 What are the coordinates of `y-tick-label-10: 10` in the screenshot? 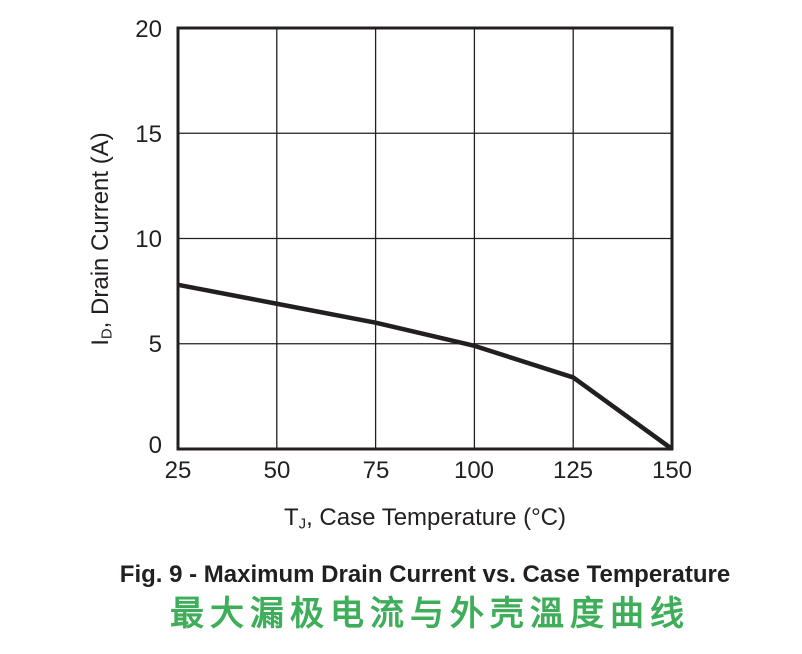 It's located at (148, 239).